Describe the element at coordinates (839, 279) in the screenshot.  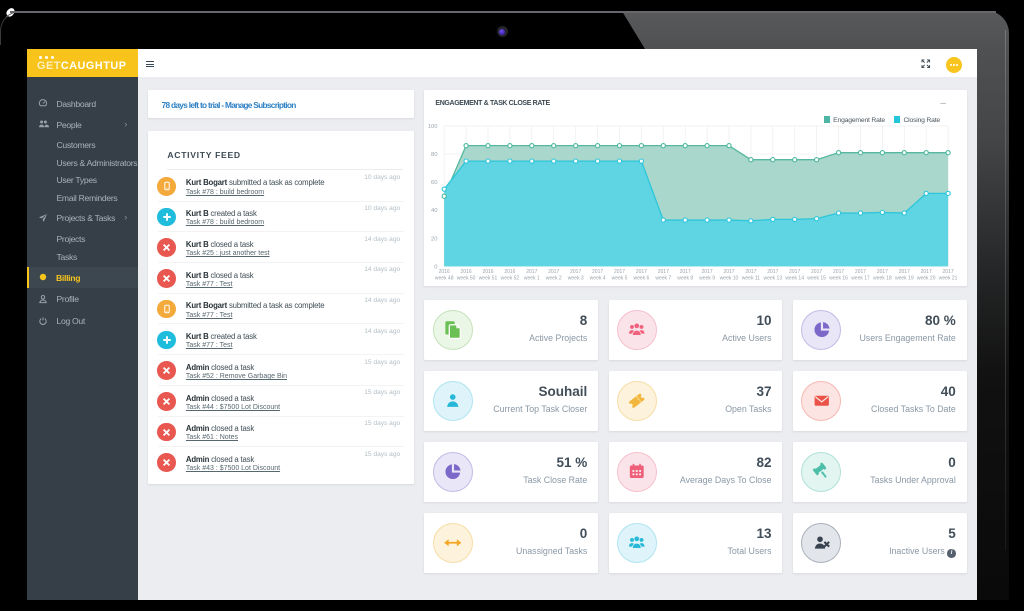
I see `svg-text: week 16` at that location.